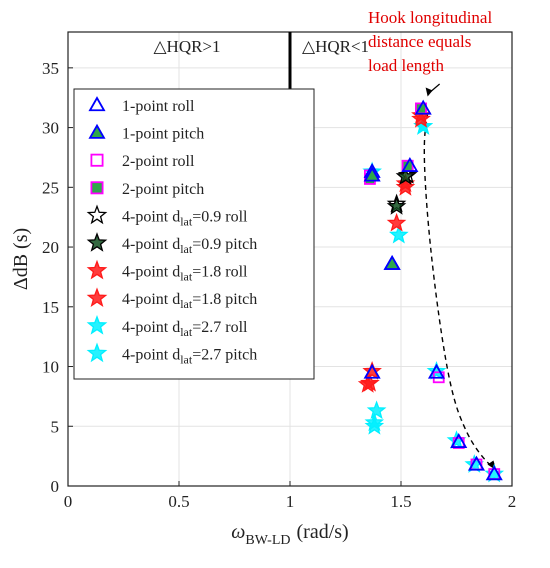 Image resolution: width=550 pixels, height=568 pixels. I want to click on x-tick-label: 2, so click(512, 501).